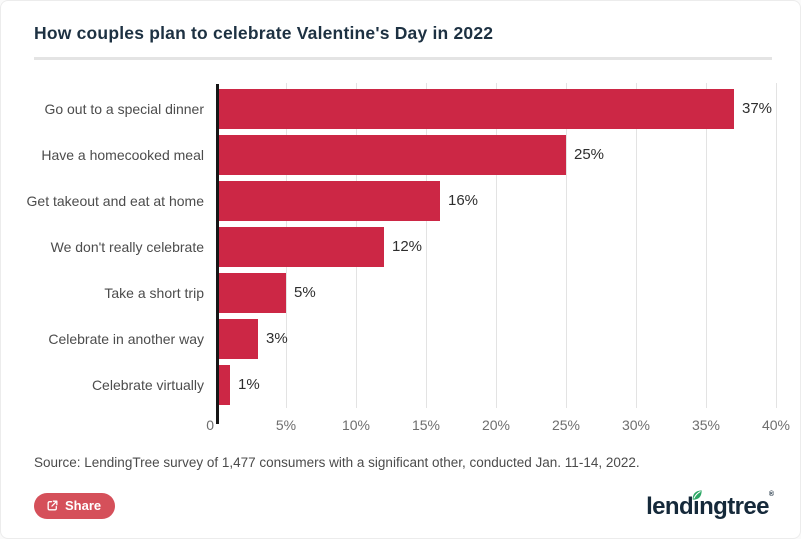 The image size is (801, 539). Describe the element at coordinates (52, 505) in the screenshot. I see `share-icon` at that location.